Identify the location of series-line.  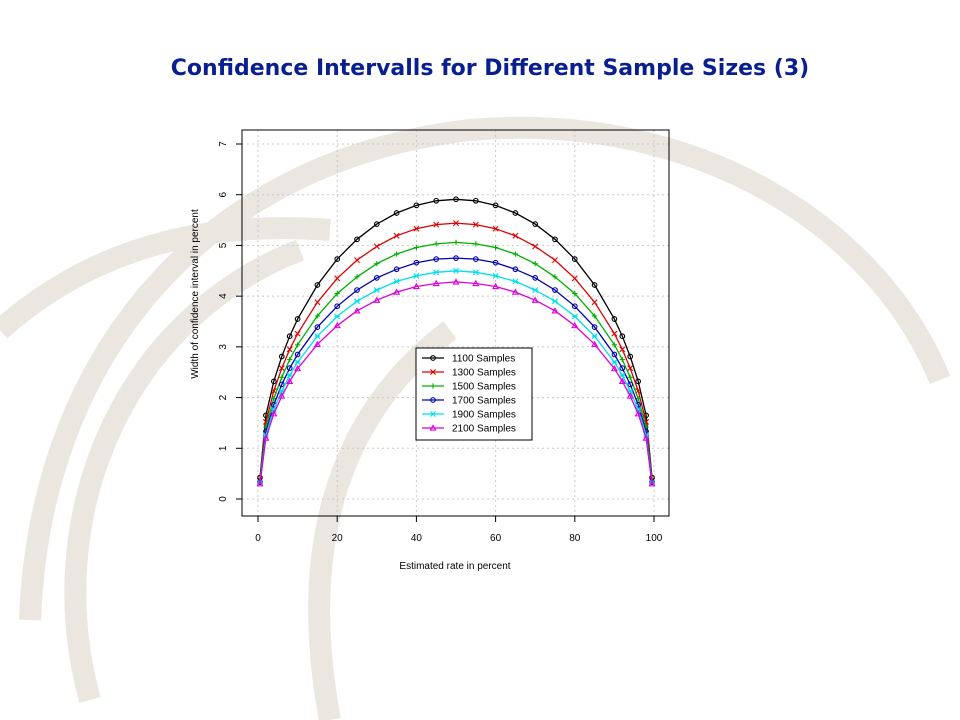
(456, 370).